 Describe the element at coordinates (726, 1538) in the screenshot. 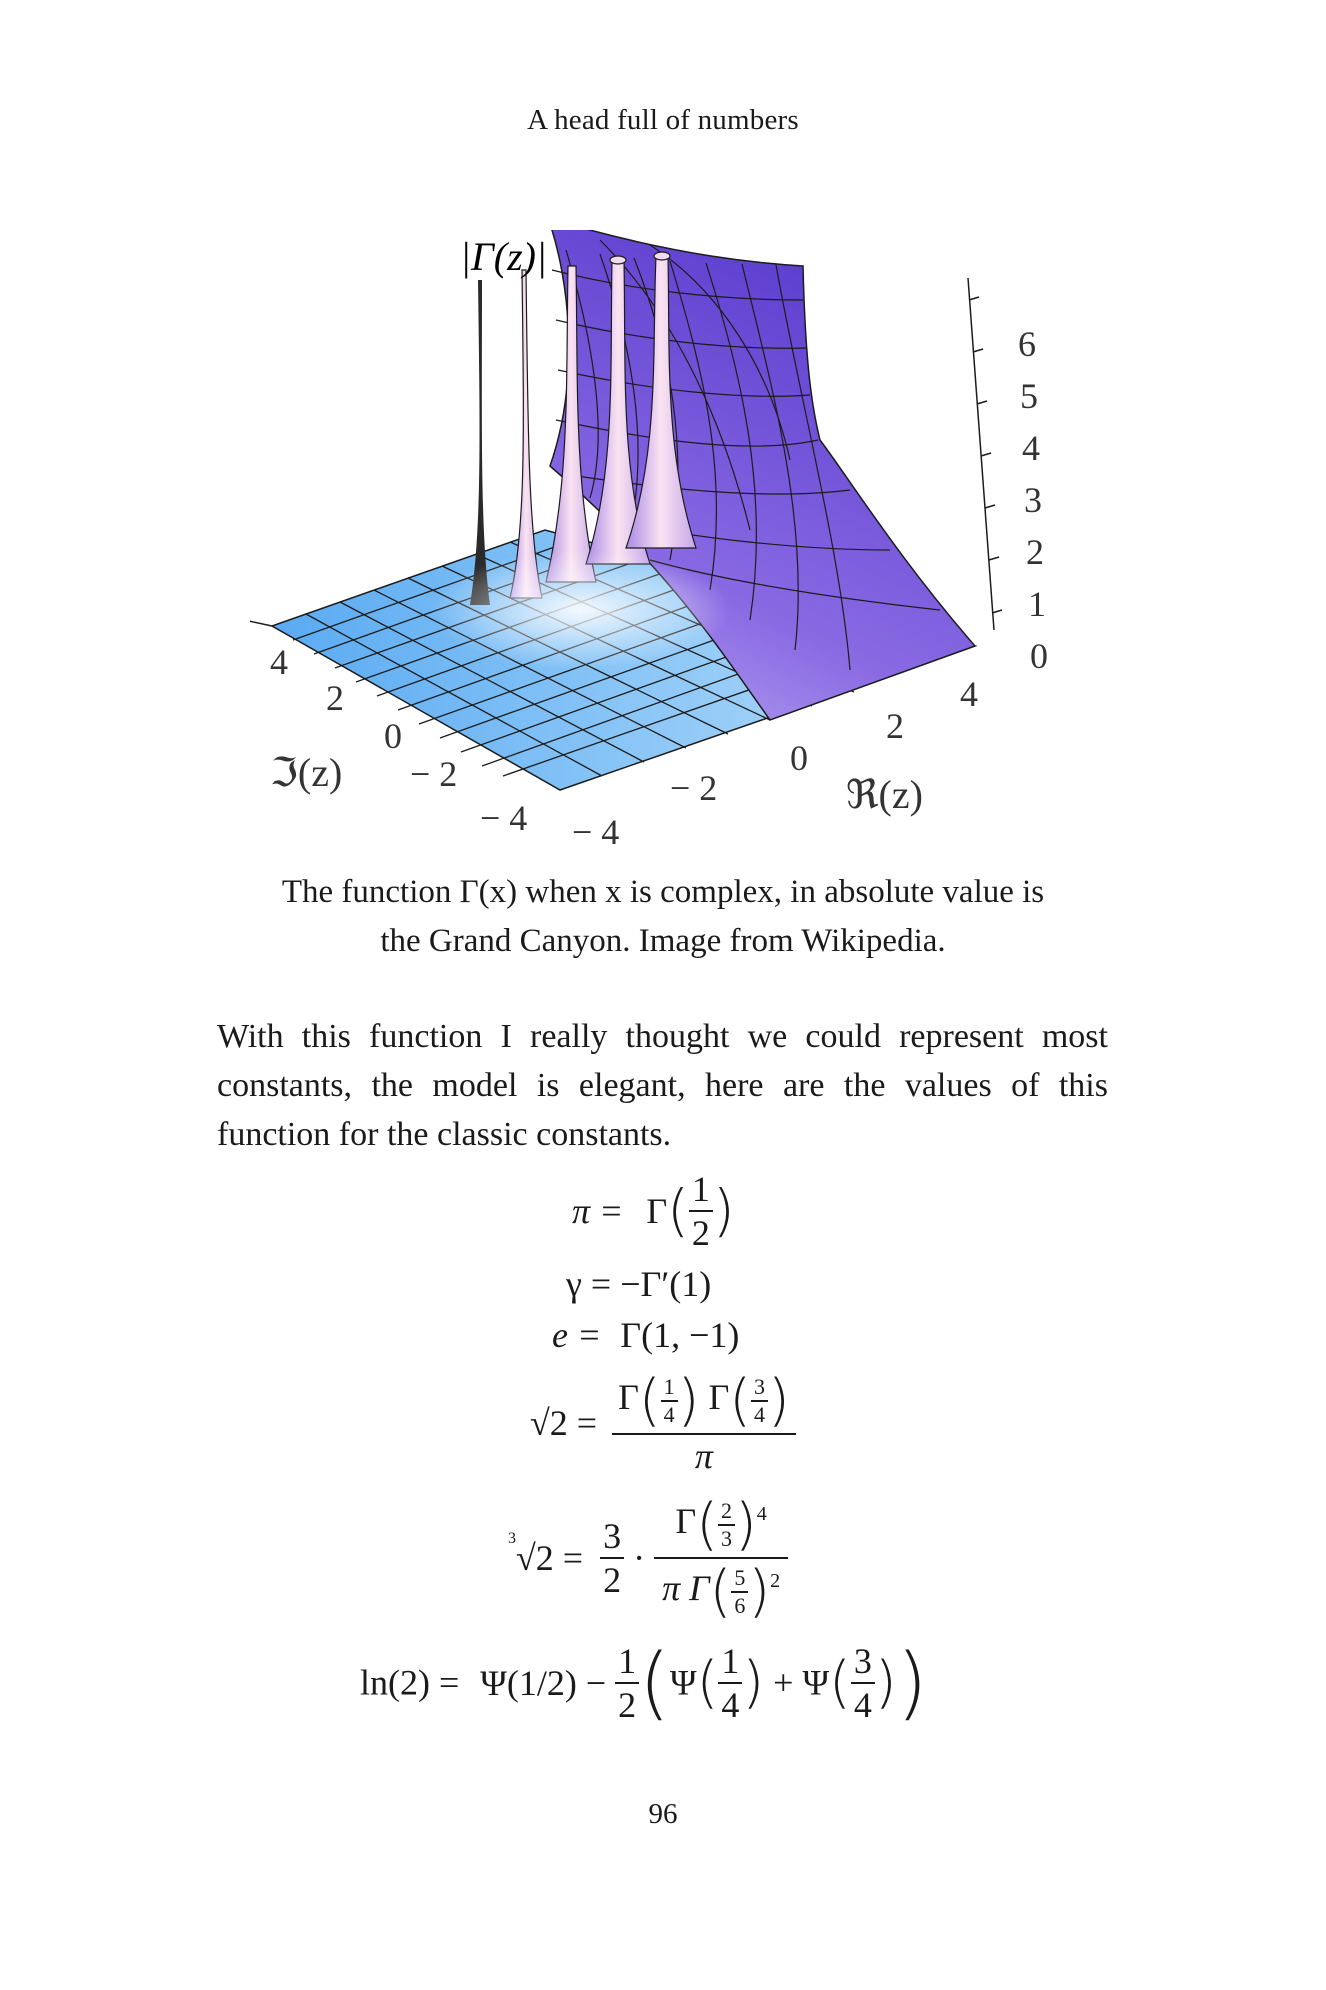

I see `frac-den: 3` at that location.